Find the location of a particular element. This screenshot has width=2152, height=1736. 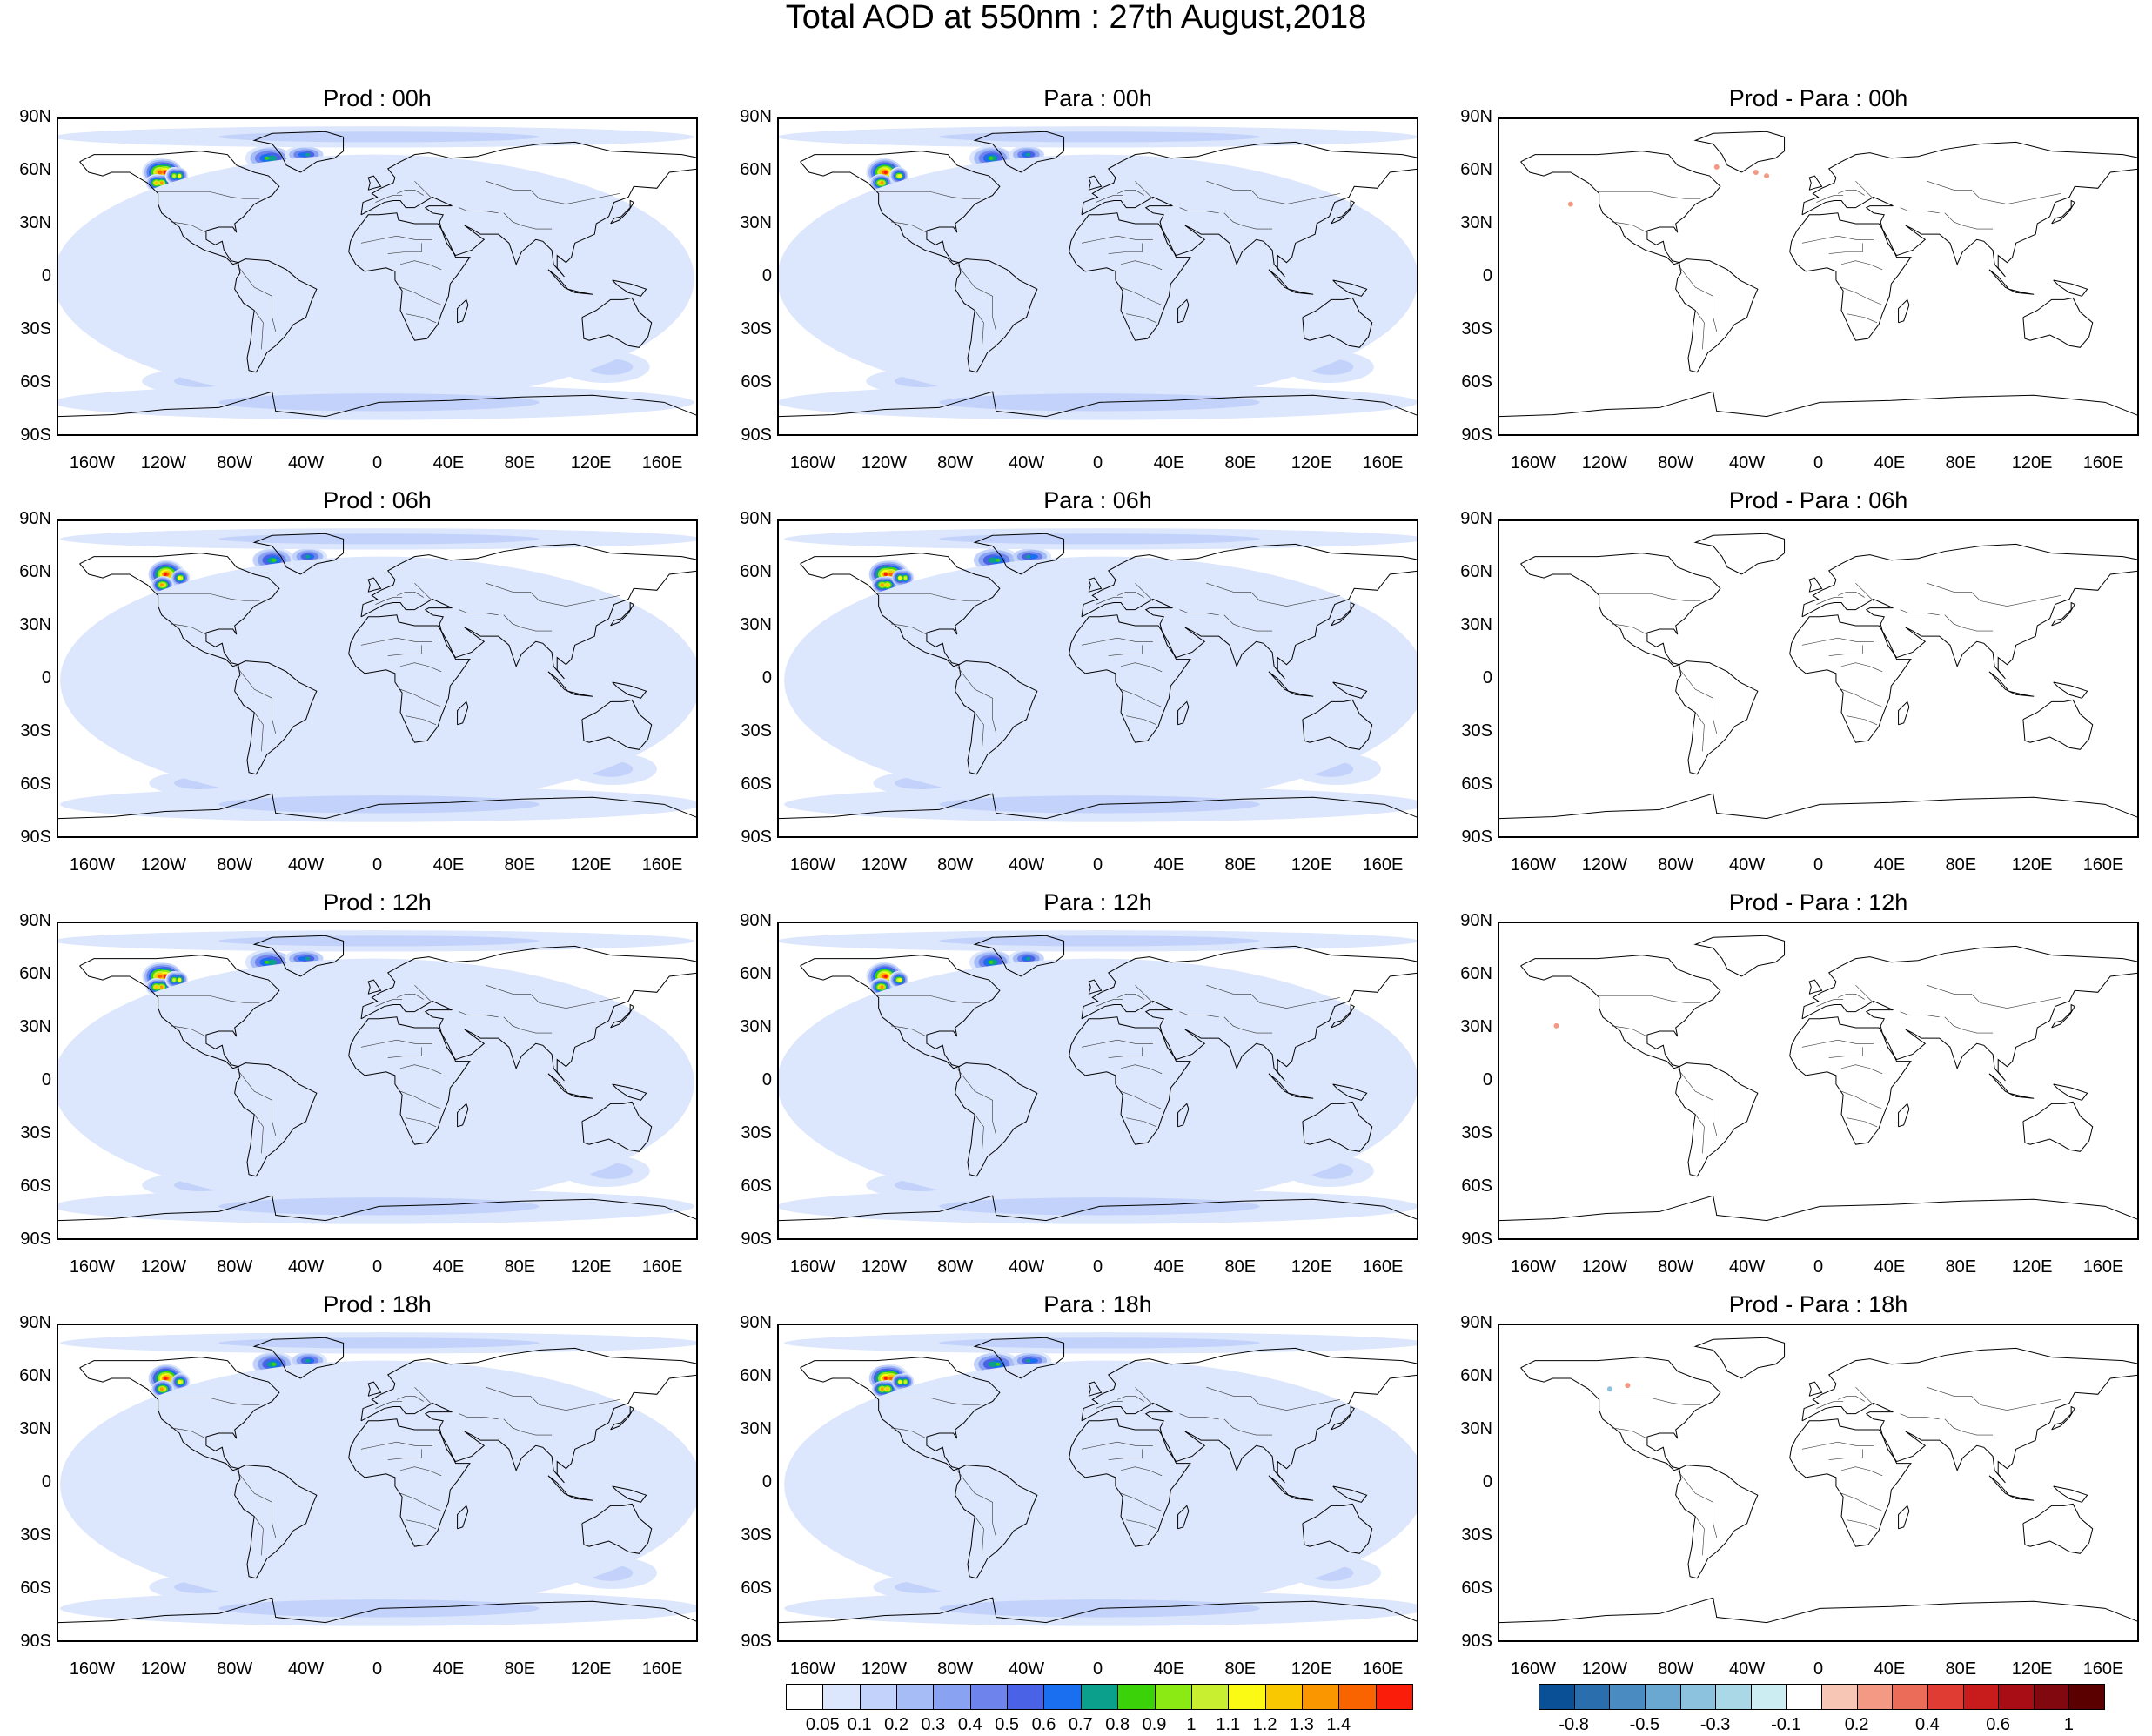

latitude-label: 30S is located at coordinates (35, 731).